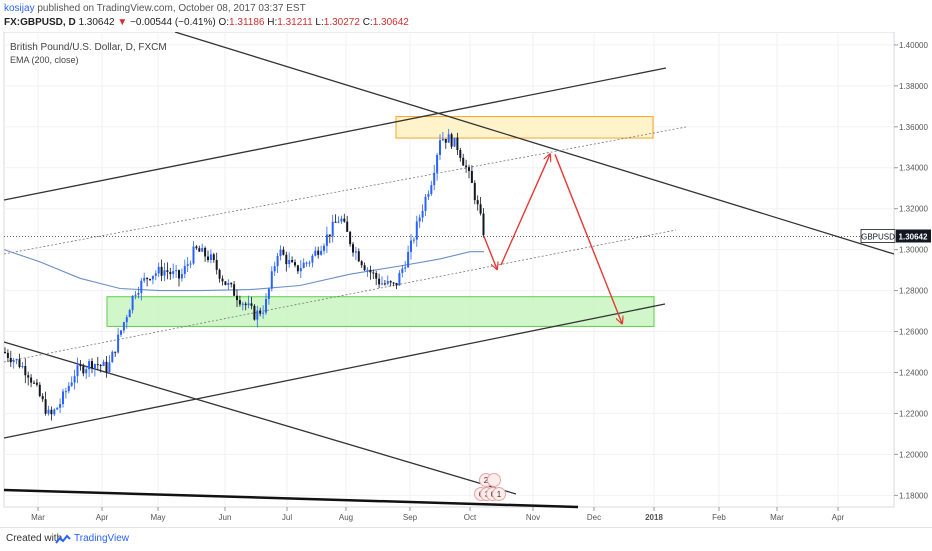  What do you see at coordinates (380, 311) in the screenshot?
I see `support-zone` at bounding box center [380, 311].